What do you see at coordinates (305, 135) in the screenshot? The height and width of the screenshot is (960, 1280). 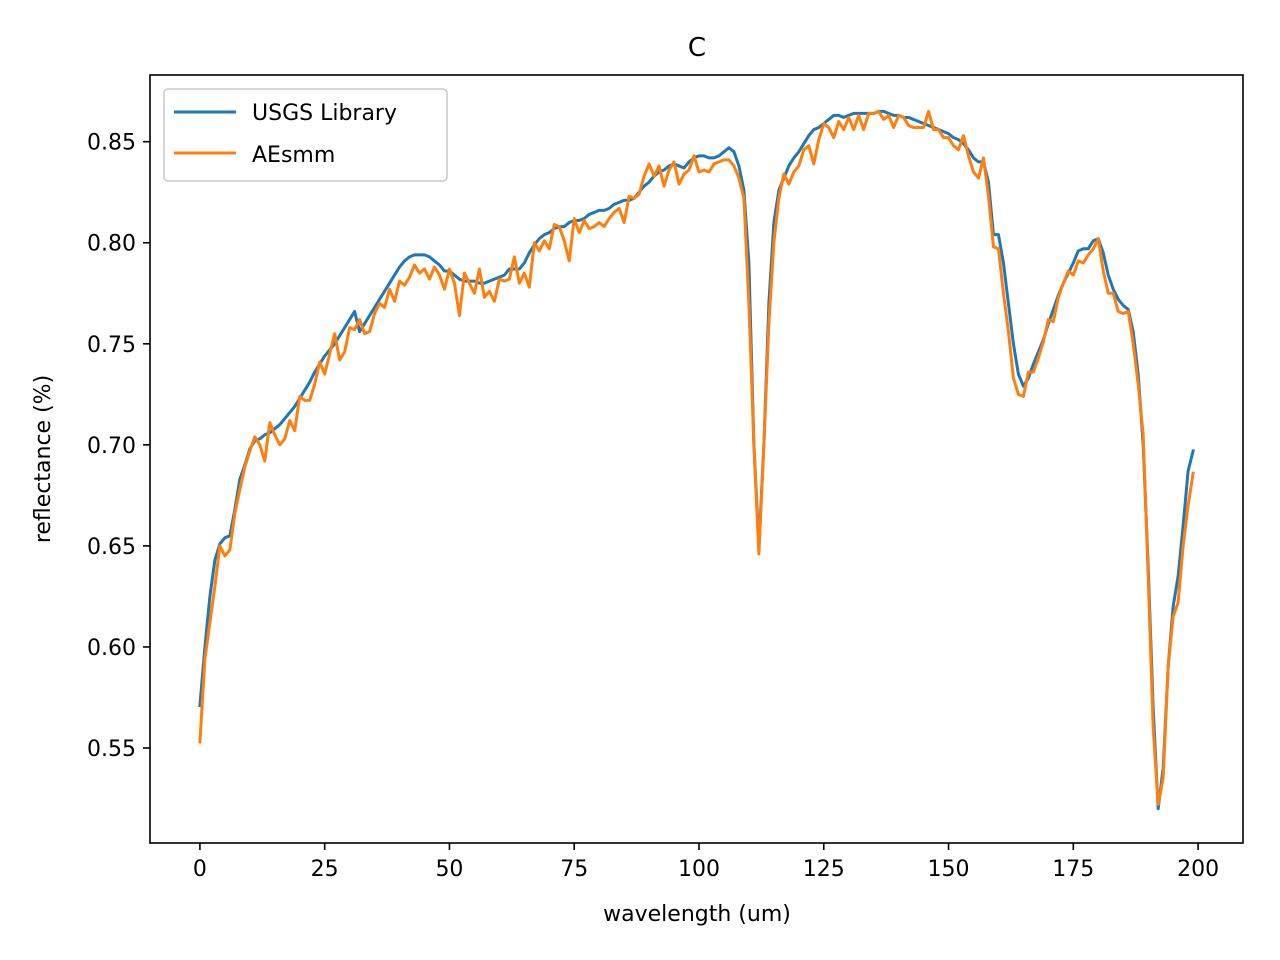 I see `legend: USGS Library AEsmm` at bounding box center [305, 135].